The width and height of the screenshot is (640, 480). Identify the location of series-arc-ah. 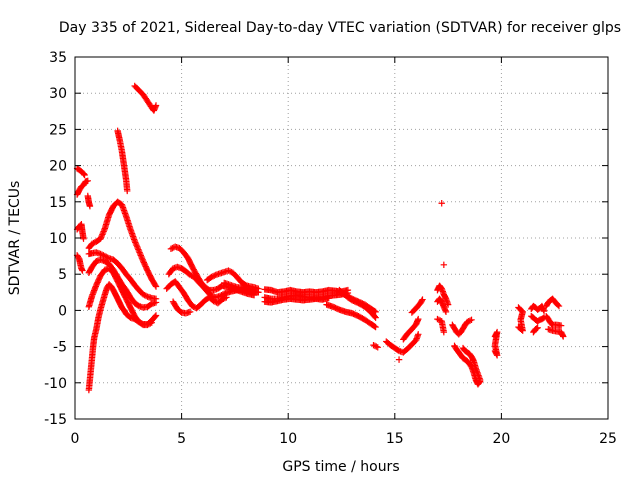
(441, 325).